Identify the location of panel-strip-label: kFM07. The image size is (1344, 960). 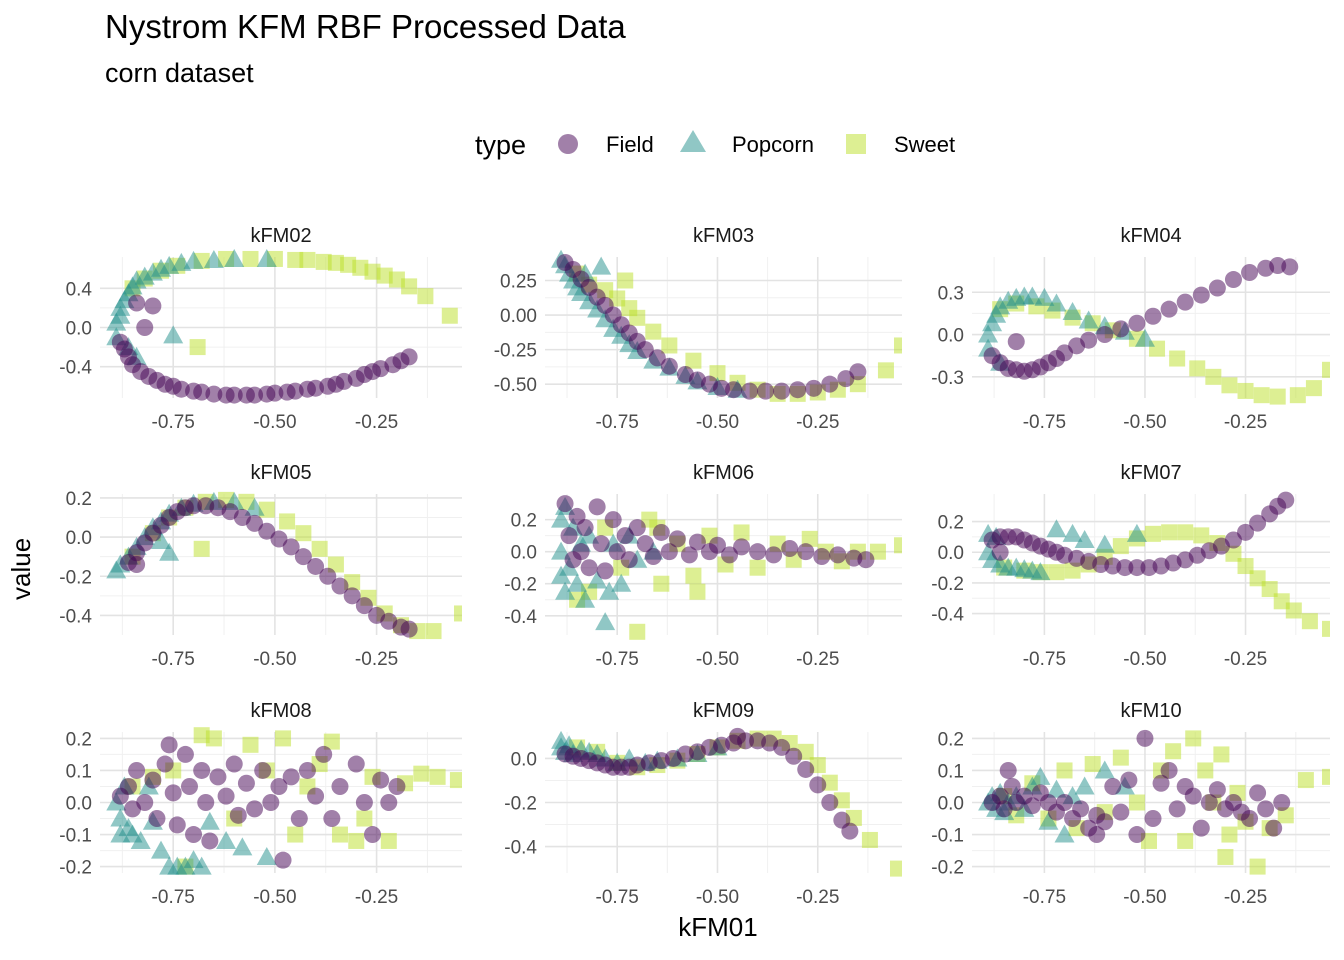
(1150, 473).